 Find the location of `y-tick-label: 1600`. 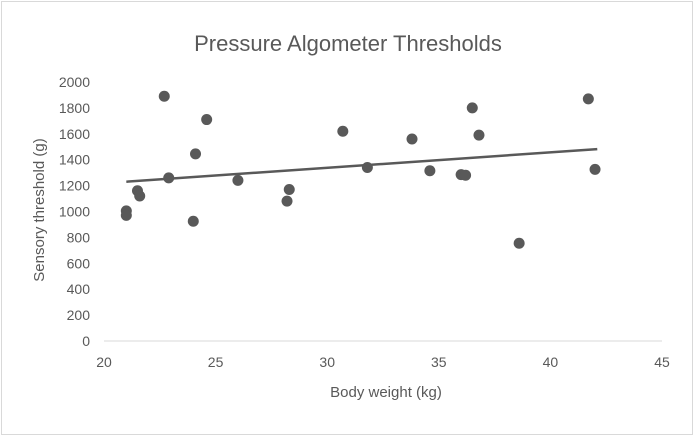

y-tick-label: 1600 is located at coordinates (74, 134).